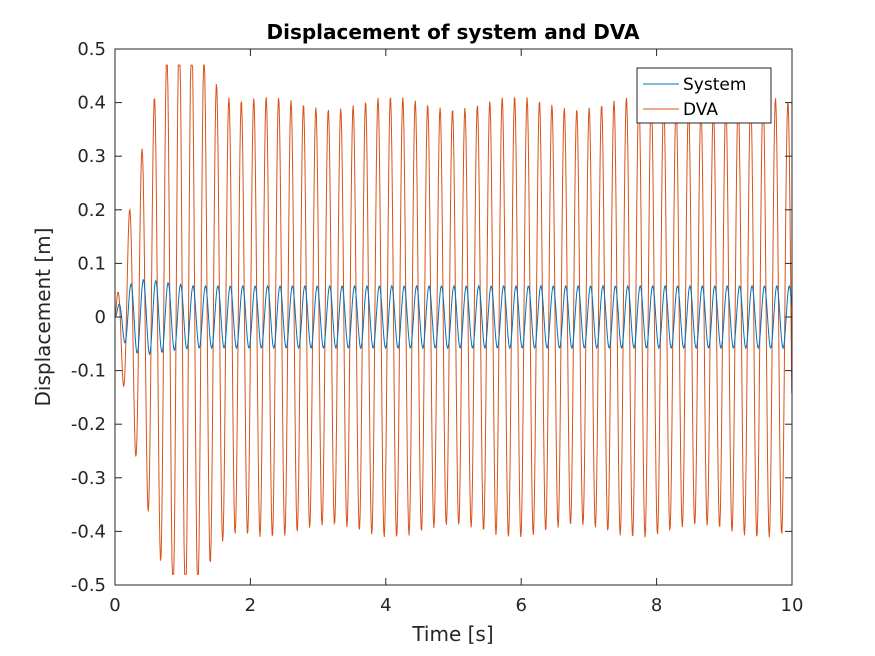 This screenshot has width=875, height=656. What do you see at coordinates (700, 110) in the screenshot?
I see `legend-label-dva: DVA` at bounding box center [700, 110].